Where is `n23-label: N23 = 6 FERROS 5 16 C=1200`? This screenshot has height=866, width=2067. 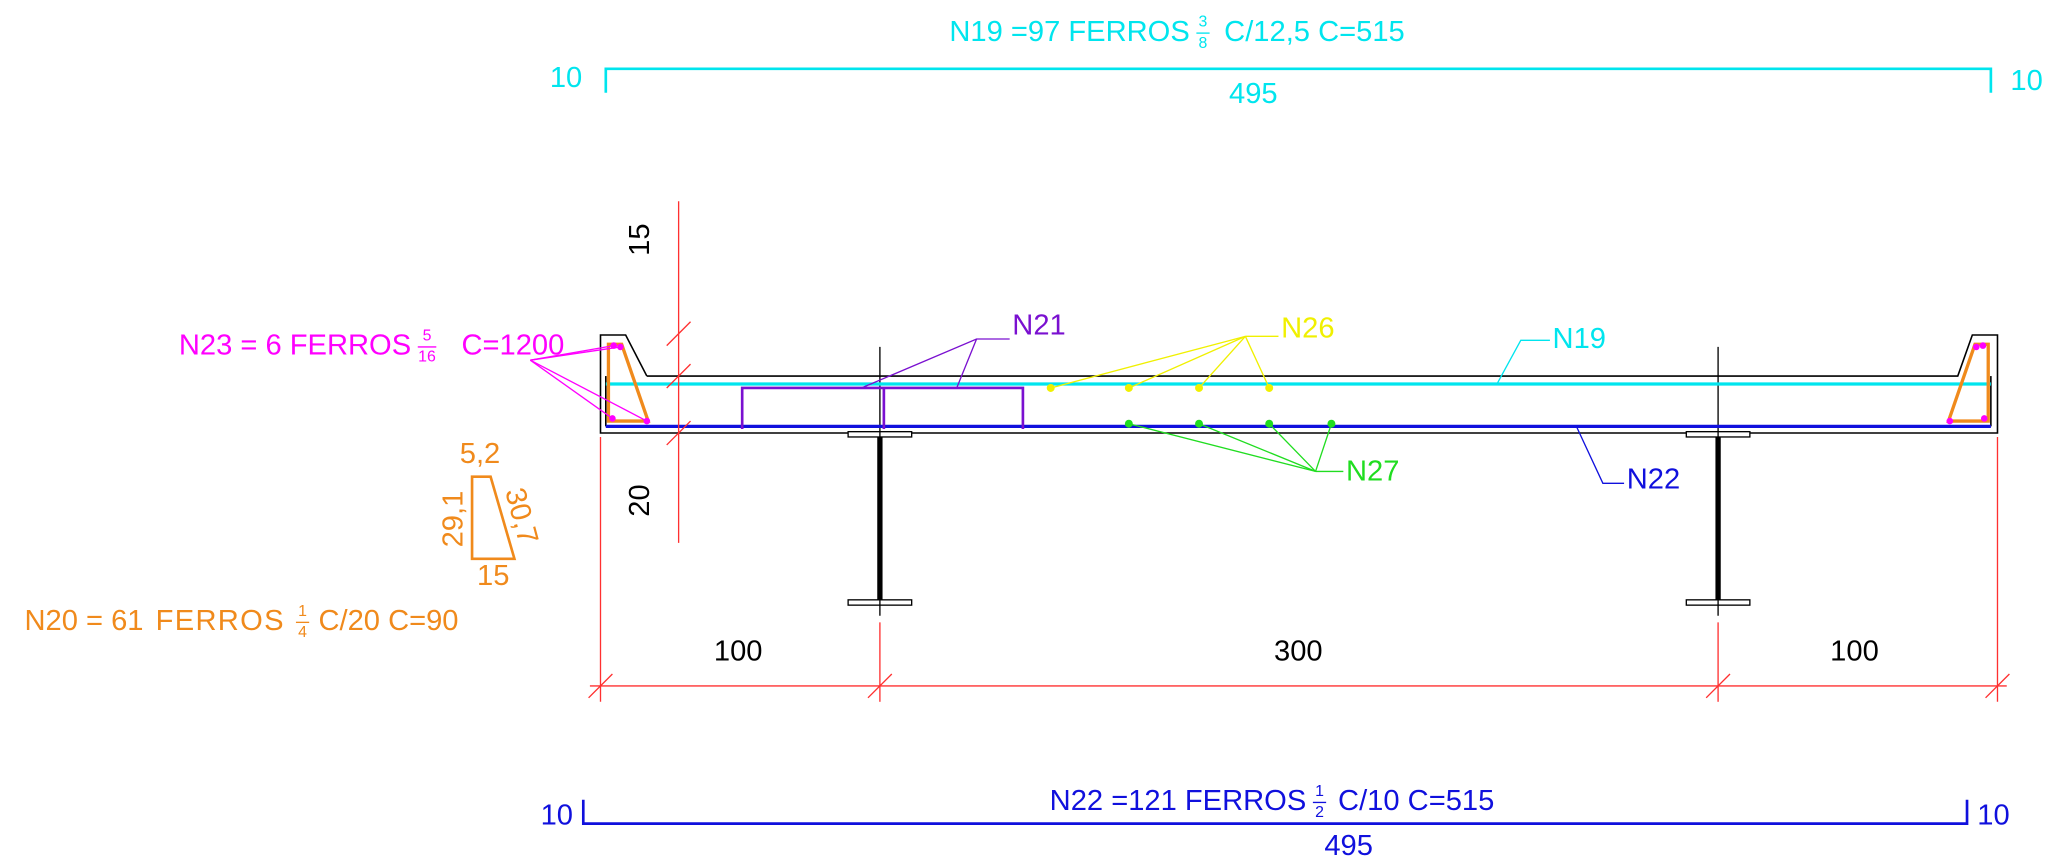 n23-label: N23 = 6 FERROS 5 16 C=1200 is located at coordinates (371, 347).